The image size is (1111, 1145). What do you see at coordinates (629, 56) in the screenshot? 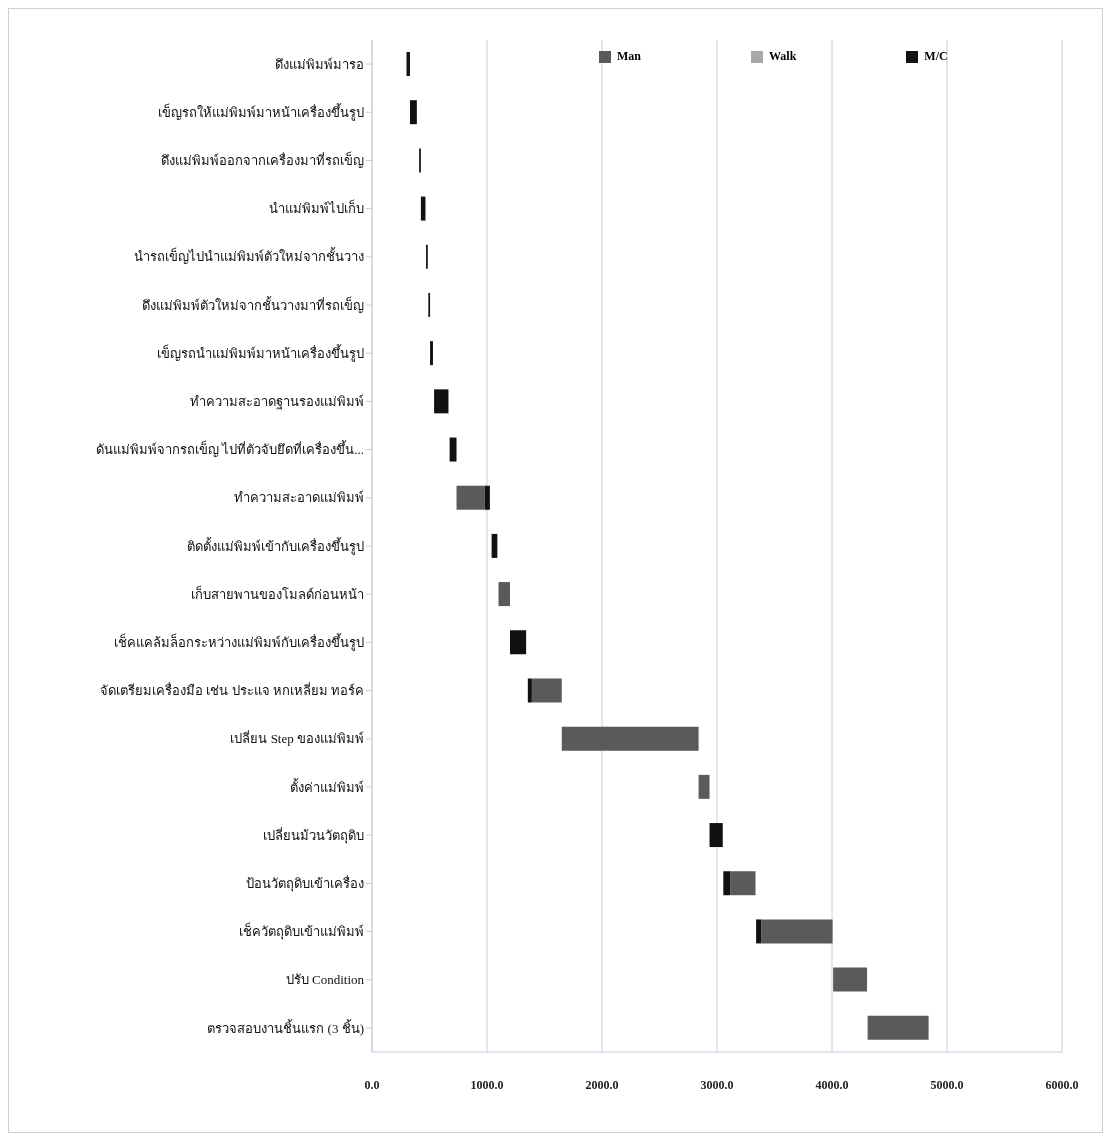
I see `legend-label: Man` at bounding box center [629, 56].